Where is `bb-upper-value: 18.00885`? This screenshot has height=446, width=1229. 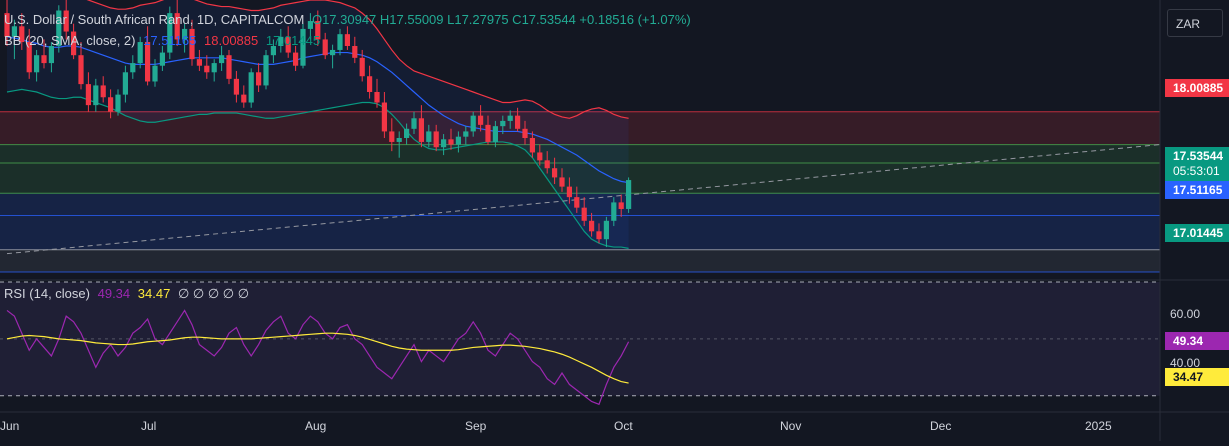 bb-upper-value: 18.00885 is located at coordinates (231, 40).